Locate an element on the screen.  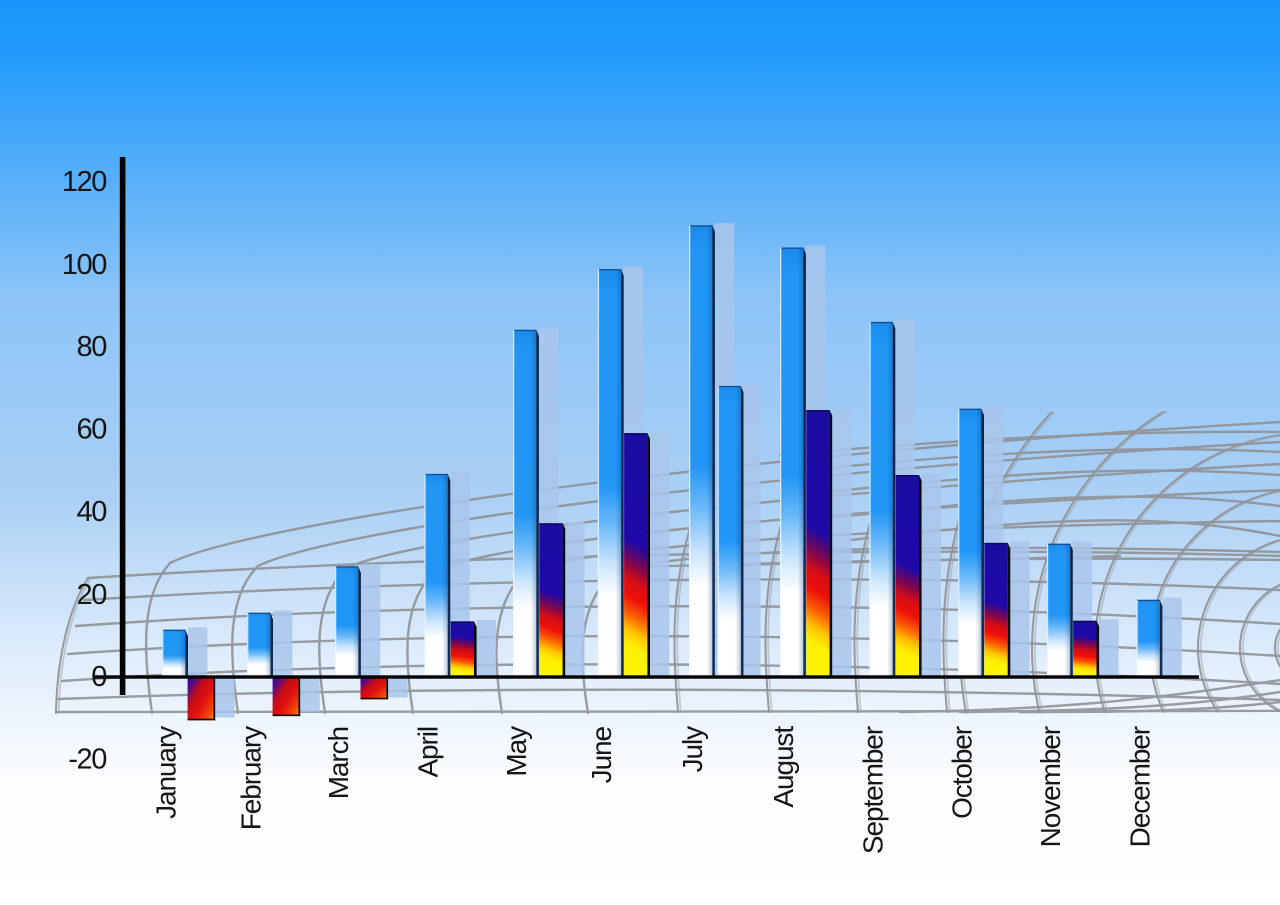
svg-text: 80 is located at coordinates (92, 347).